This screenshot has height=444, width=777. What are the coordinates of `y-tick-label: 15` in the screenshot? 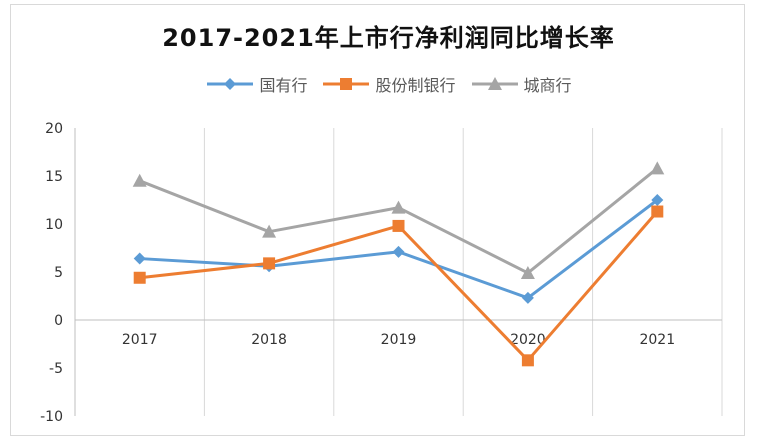 It's located at (54, 177).